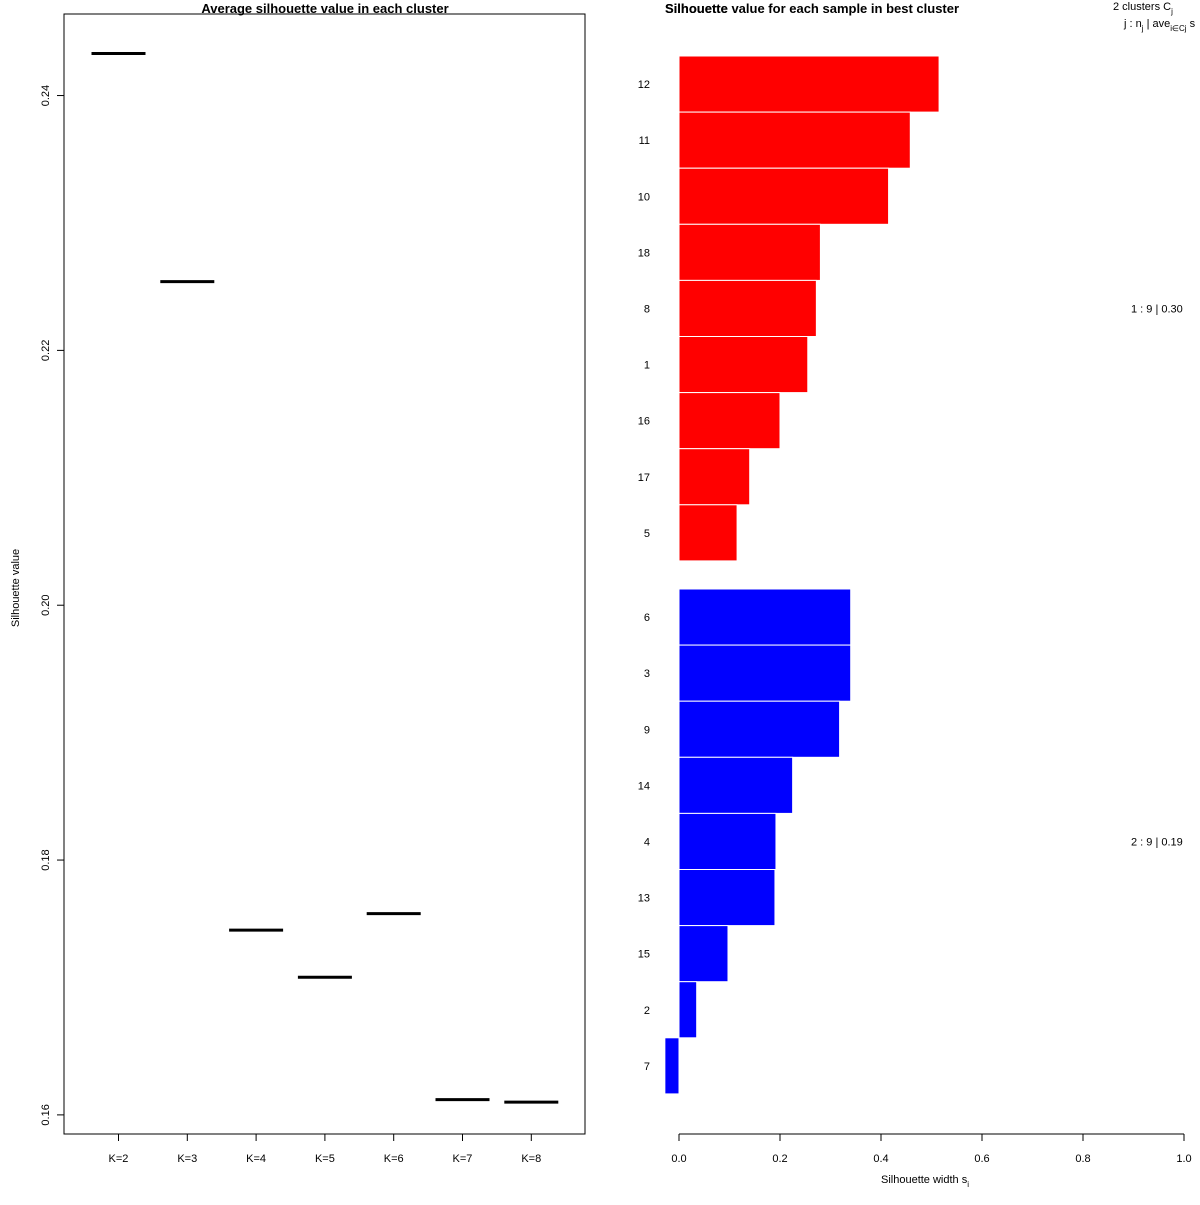  I want to click on sample-label: 17, so click(644, 478).